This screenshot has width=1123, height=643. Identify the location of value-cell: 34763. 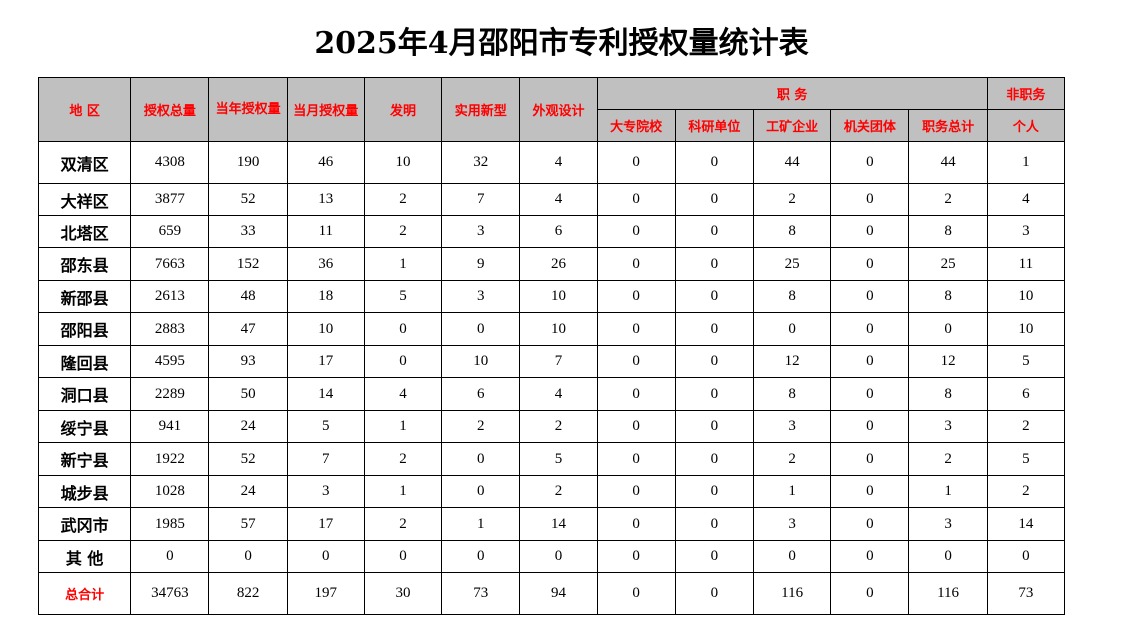
(170, 593).